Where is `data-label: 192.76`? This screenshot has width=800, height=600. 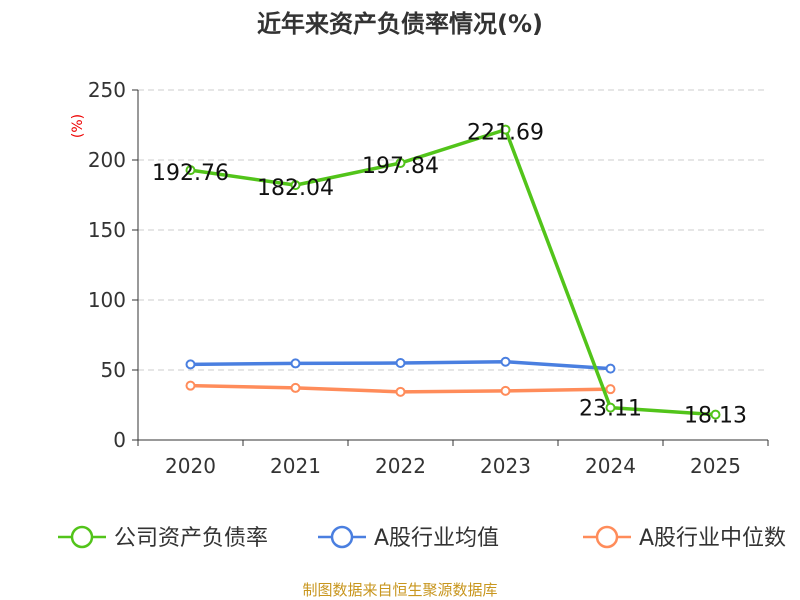 data-label: 192.76 is located at coordinates (190, 173).